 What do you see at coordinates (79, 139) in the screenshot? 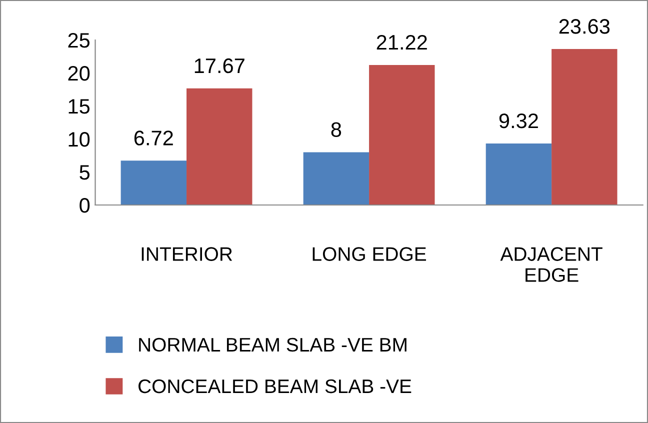
I see `y-tick-label: 10` at bounding box center [79, 139].